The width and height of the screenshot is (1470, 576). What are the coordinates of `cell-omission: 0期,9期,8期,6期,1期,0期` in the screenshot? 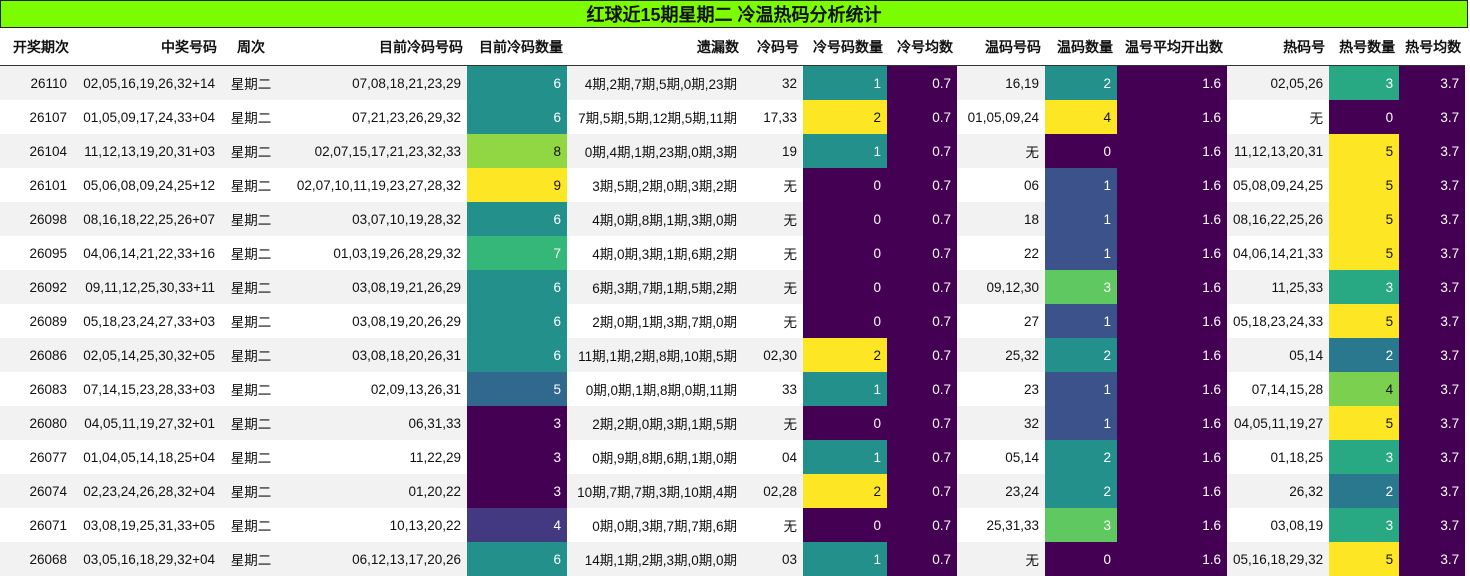 It's located at (655, 457).